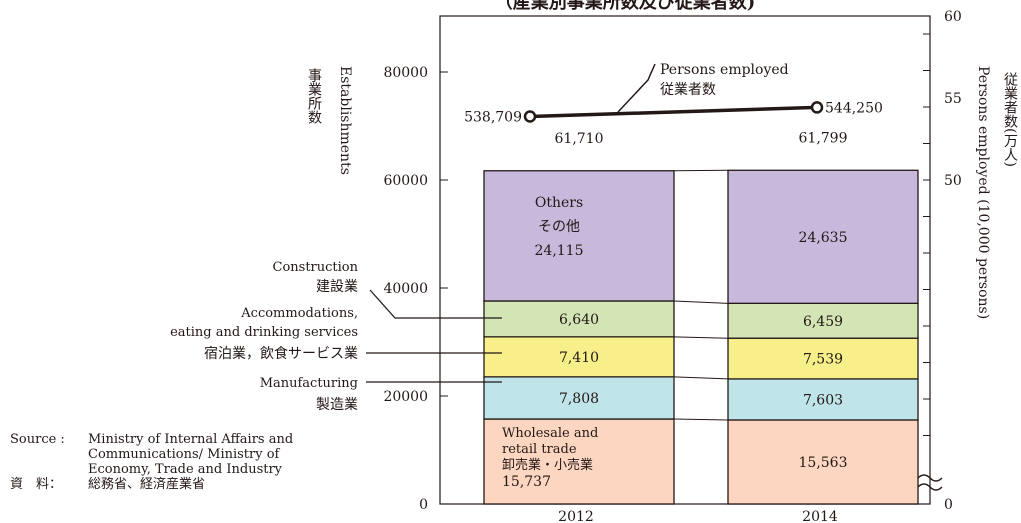  I want to click on legend-leader, so click(435, 304).